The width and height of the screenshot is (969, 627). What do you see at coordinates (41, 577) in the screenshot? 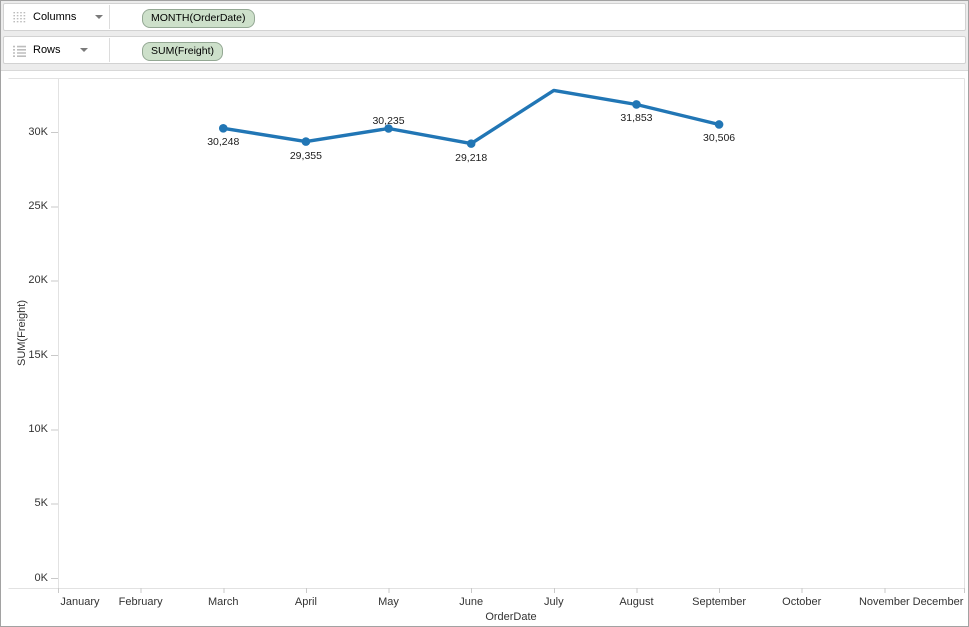
I see `y-tick-label: 0K` at bounding box center [41, 577].